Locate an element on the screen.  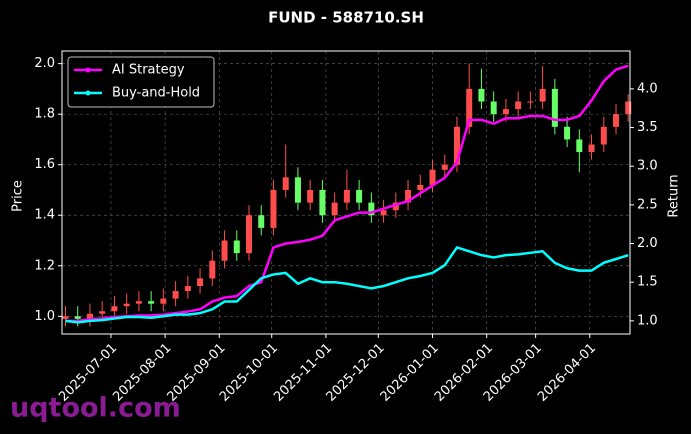
legend-label: Buy-and-Hold is located at coordinates (156, 93).